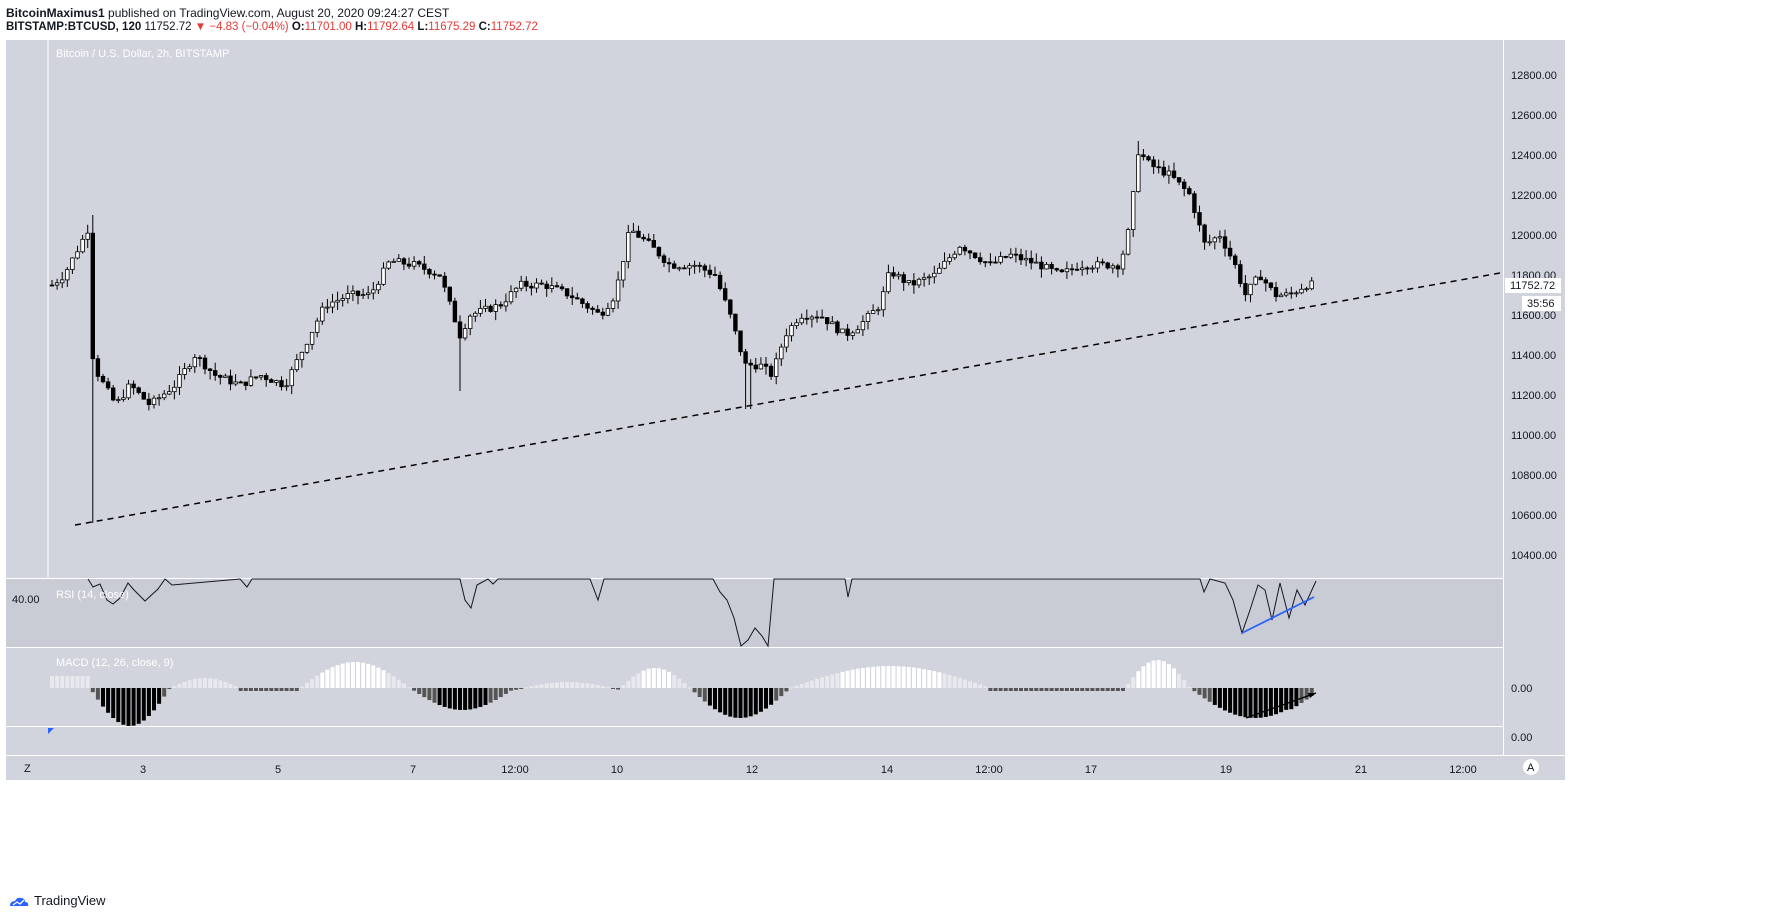  Describe the element at coordinates (1534, 397) in the screenshot. I see `price-axis` at that location.